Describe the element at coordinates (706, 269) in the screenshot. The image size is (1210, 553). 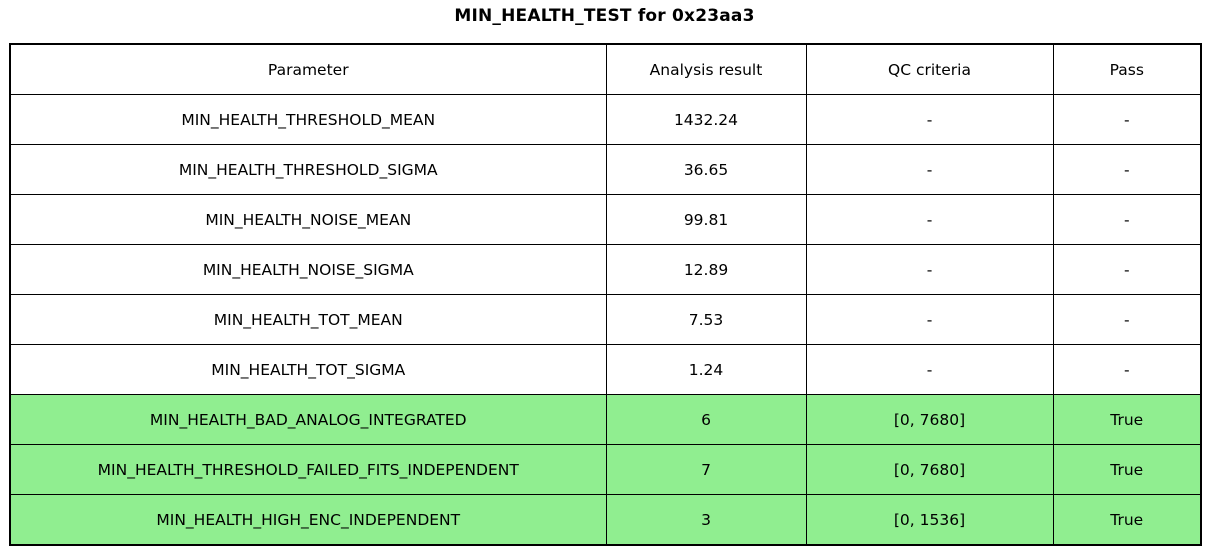
I see `cell-analysis-result: 12.89` at that location.